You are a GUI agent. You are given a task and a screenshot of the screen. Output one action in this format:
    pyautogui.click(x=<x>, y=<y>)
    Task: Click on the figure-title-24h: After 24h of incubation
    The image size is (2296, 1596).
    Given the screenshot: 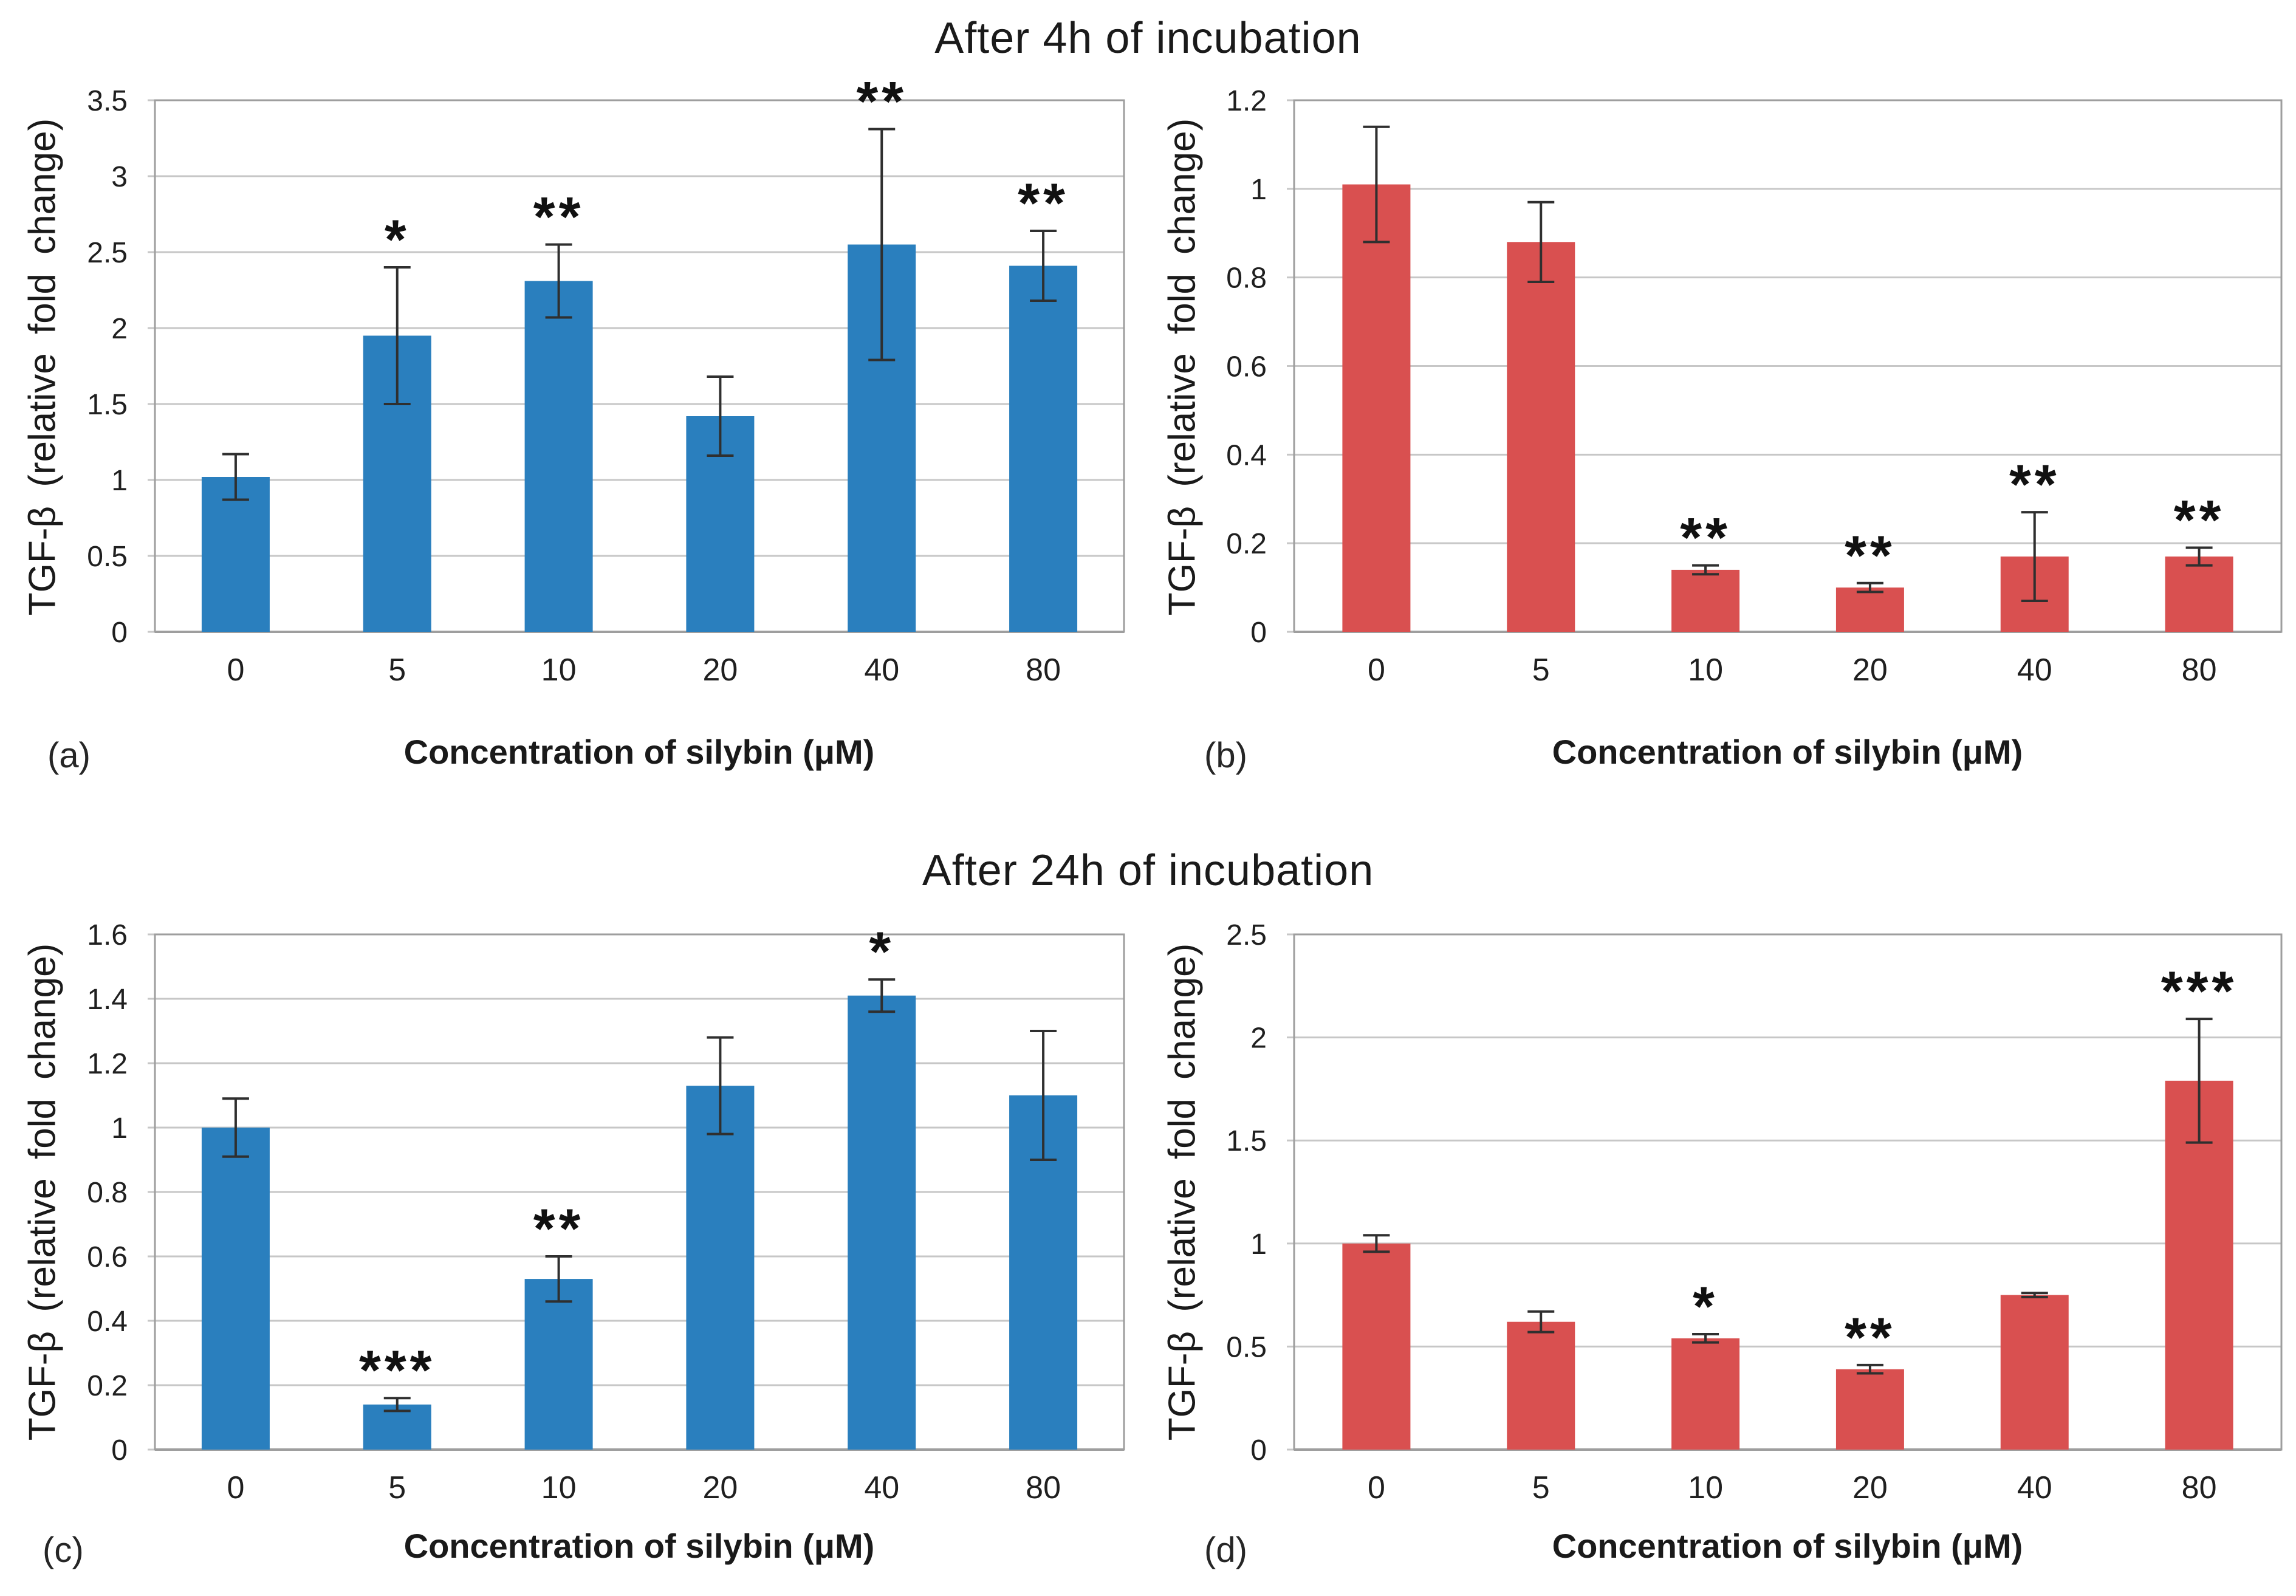 What is the action you would take?
    pyautogui.click(x=1148, y=871)
    